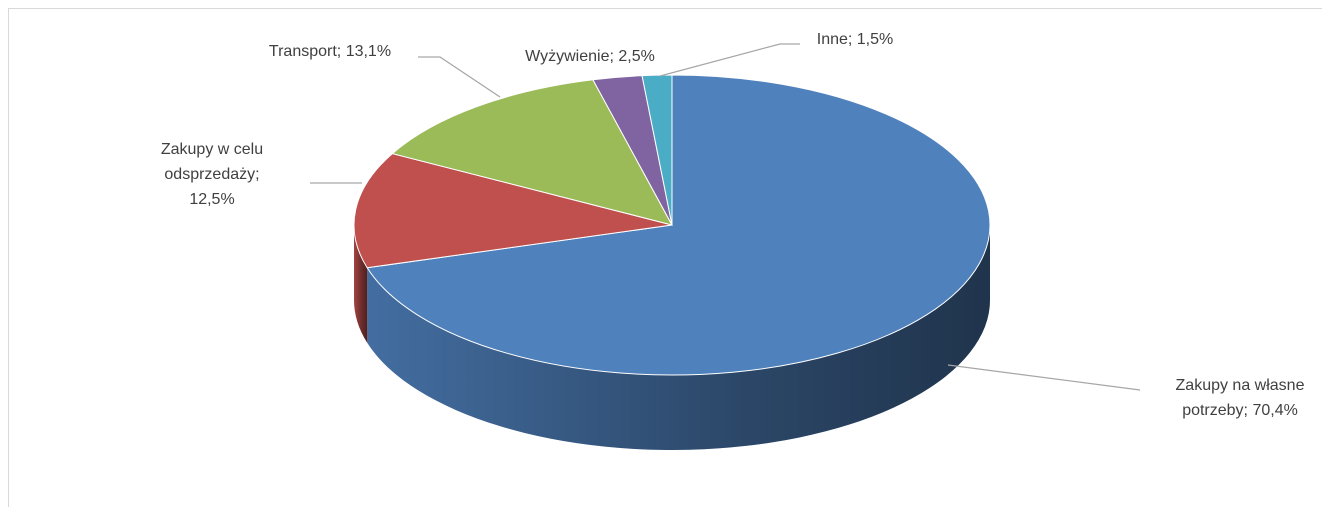  What do you see at coordinates (330, 51) in the screenshot?
I see `data-label: Transport; 13,1%` at bounding box center [330, 51].